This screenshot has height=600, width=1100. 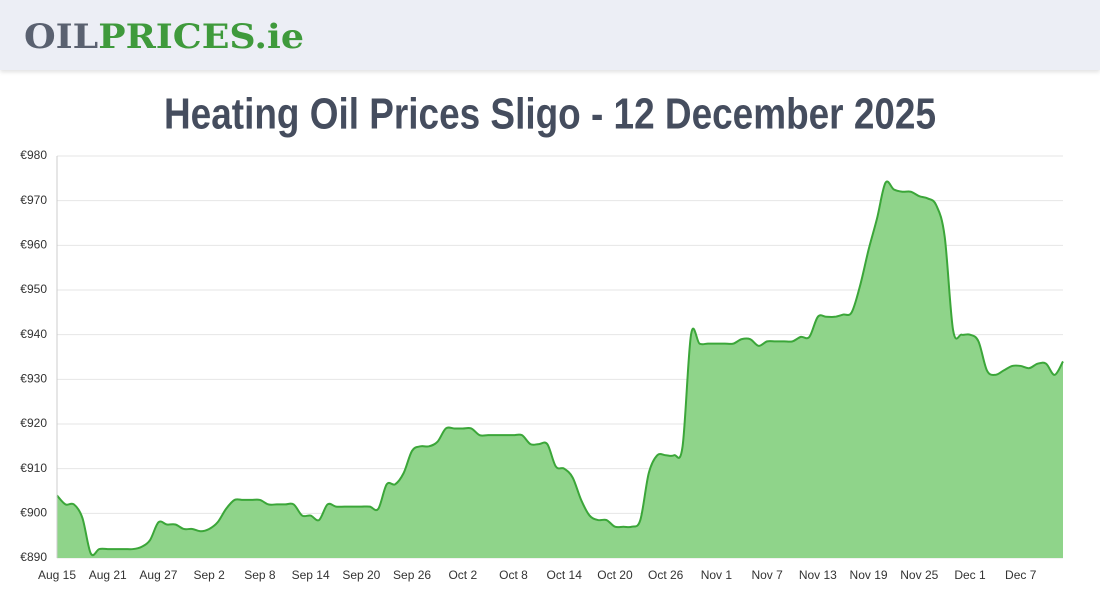 I want to click on x-tick-label: Dec 7, so click(x=1021, y=575).